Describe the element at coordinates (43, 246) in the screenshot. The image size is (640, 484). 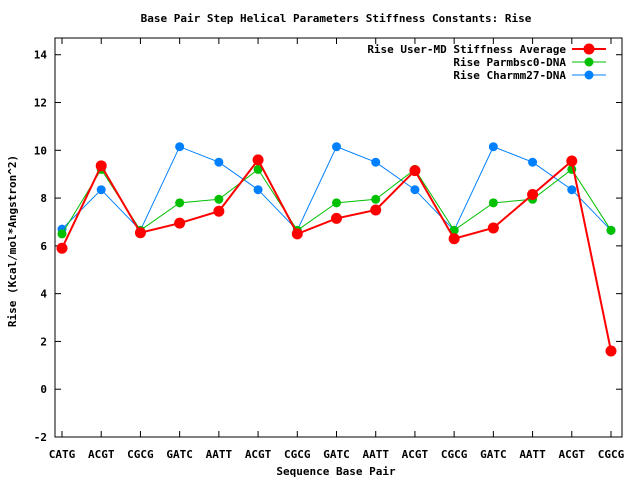
I see `y-tick-label: 6` at that location.